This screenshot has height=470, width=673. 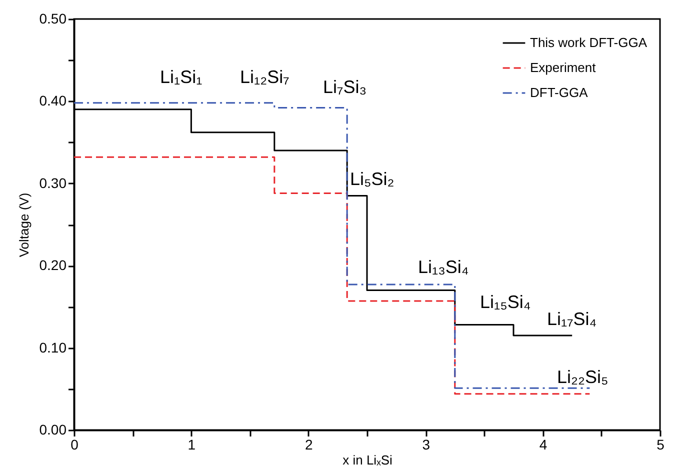 What do you see at coordinates (53, 18) in the screenshot?
I see `y-tick-label: 0.50` at bounding box center [53, 18].